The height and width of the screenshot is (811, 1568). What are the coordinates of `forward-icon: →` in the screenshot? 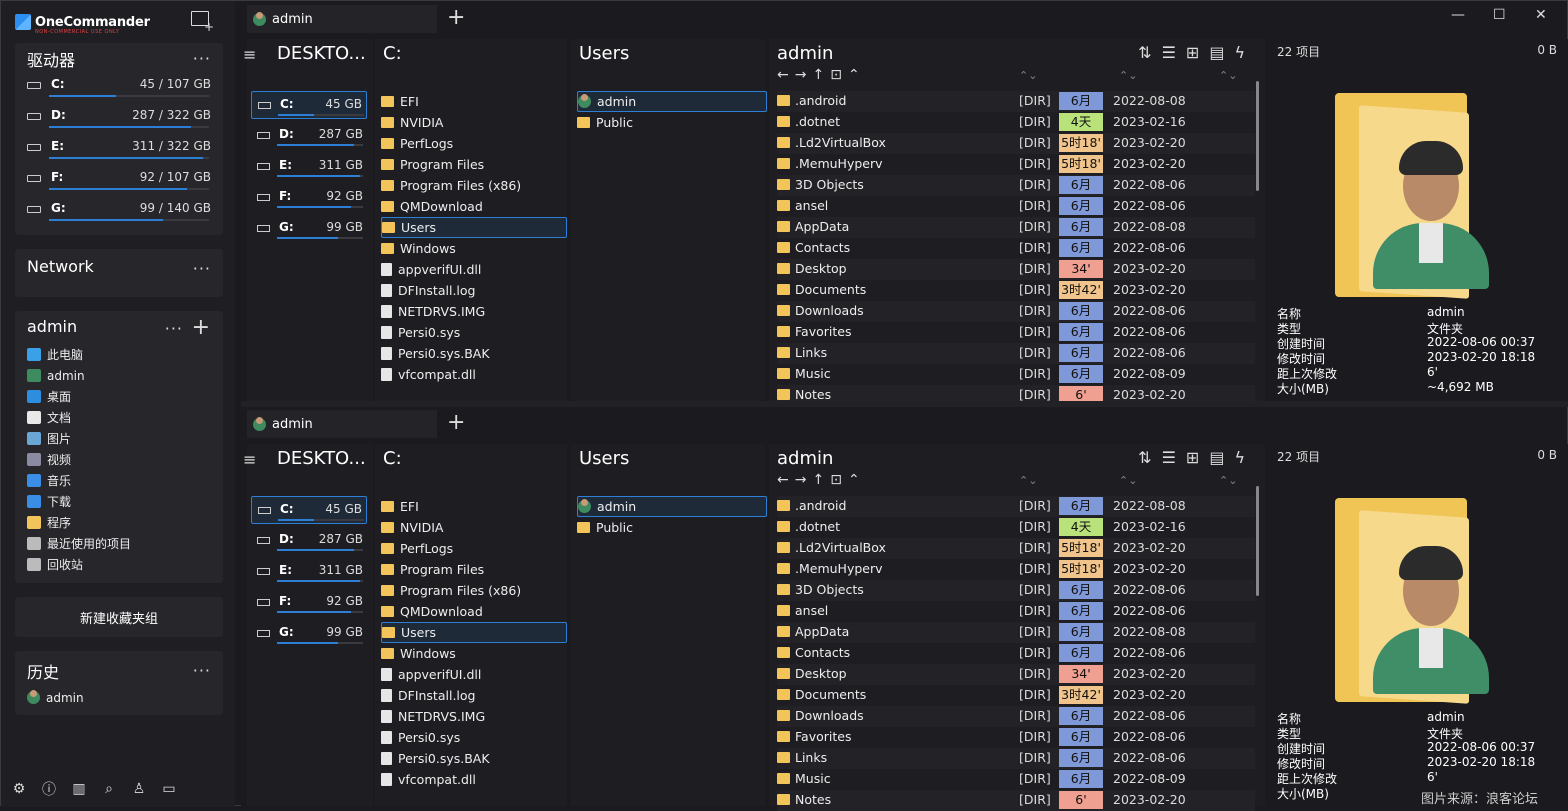 It's located at (803, 480).